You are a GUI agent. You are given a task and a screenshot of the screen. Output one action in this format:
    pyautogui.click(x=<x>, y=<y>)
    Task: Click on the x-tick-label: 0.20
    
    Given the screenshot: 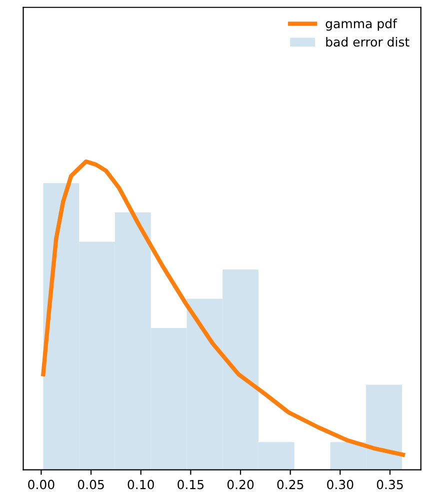 What is the action you would take?
    pyautogui.click(x=240, y=485)
    